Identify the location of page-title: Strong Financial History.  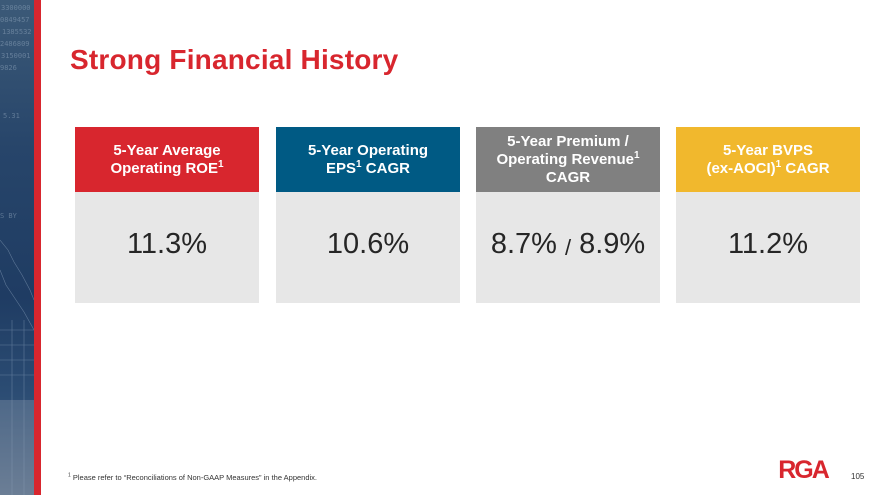
(234, 59).